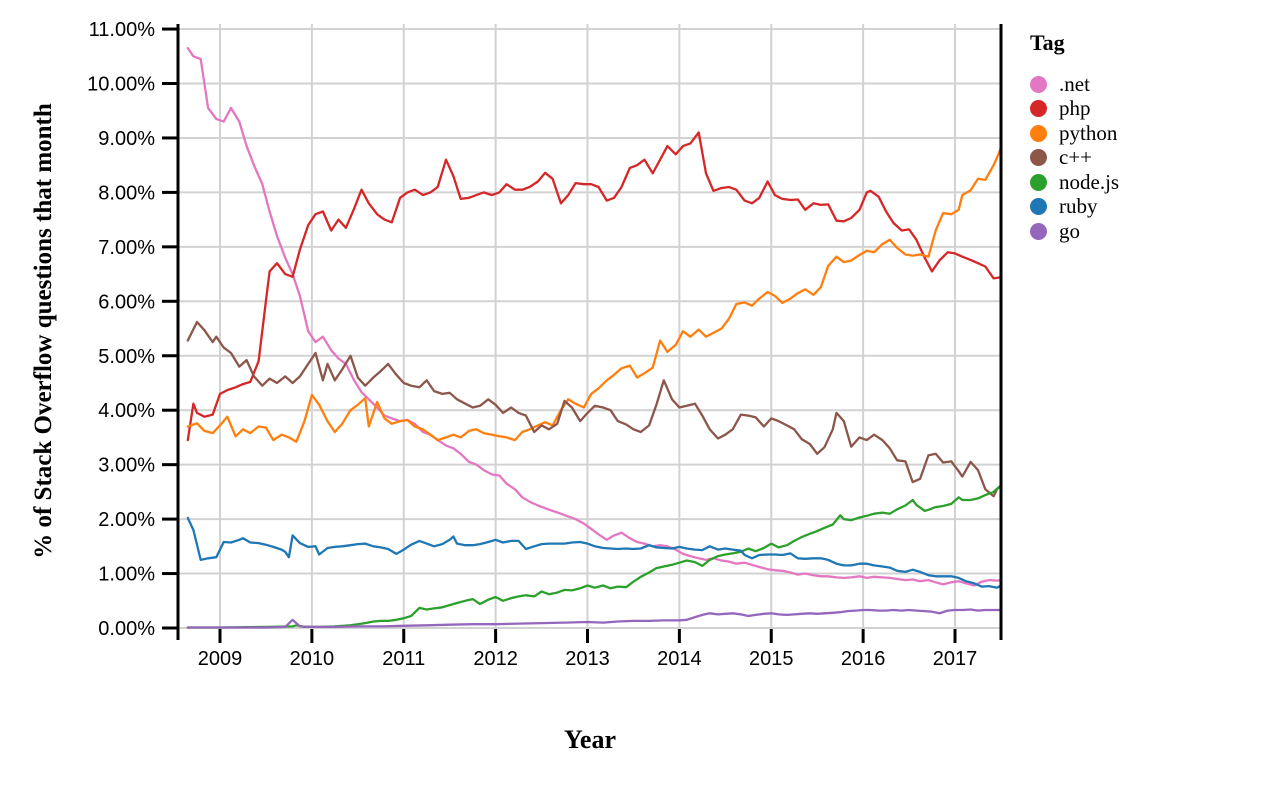 The width and height of the screenshot is (1266, 810). I want to click on legend-label: .net, so click(1074, 83).